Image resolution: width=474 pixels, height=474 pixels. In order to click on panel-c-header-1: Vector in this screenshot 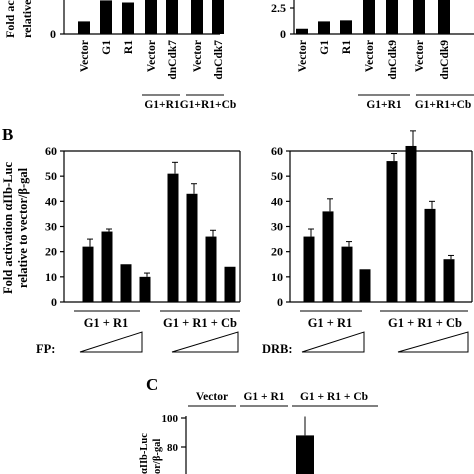, I will do `click(212, 397)`.